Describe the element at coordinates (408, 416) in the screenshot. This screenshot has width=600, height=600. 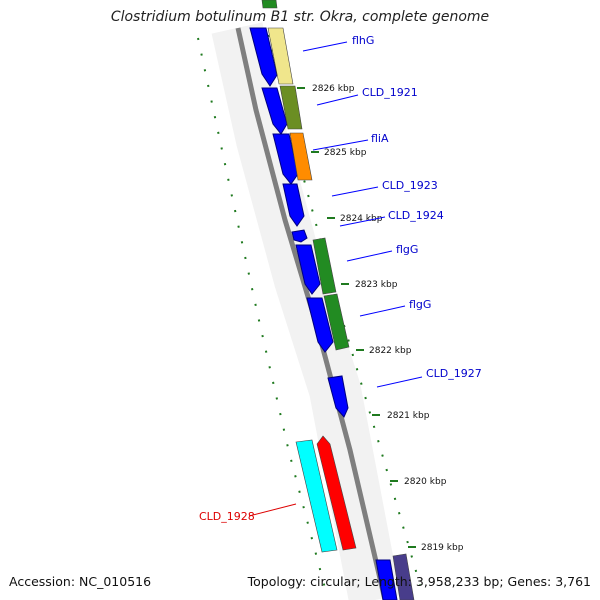
I see `kbp-label-2821: 2821 kbp` at that location.